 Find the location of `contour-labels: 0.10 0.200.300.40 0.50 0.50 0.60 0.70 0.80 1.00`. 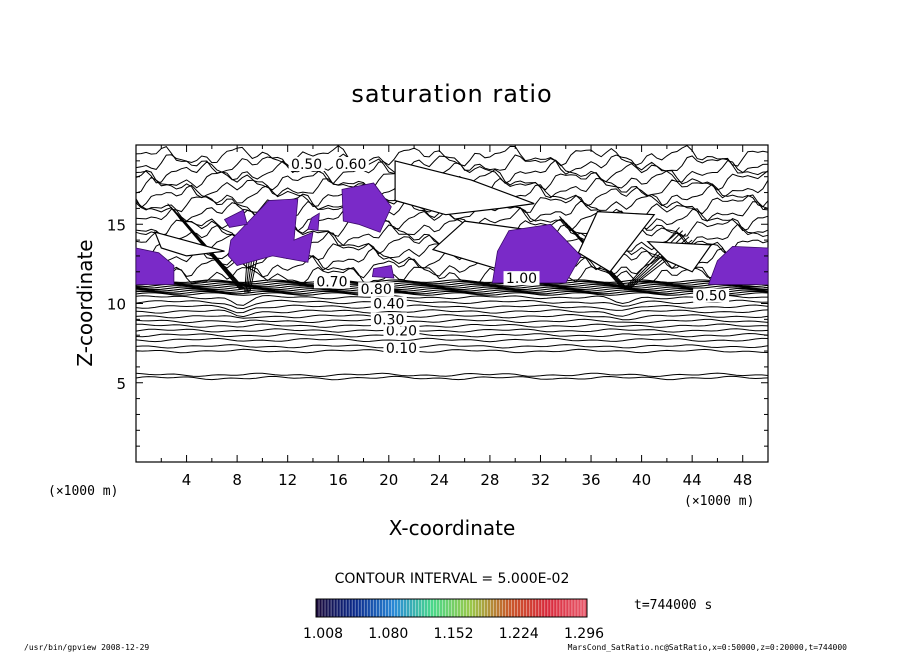

contour-labels: 0.10 0.200.300.40 0.50 0.50 0.60 0.70 0.80 1.00 is located at coordinates (509, 257).